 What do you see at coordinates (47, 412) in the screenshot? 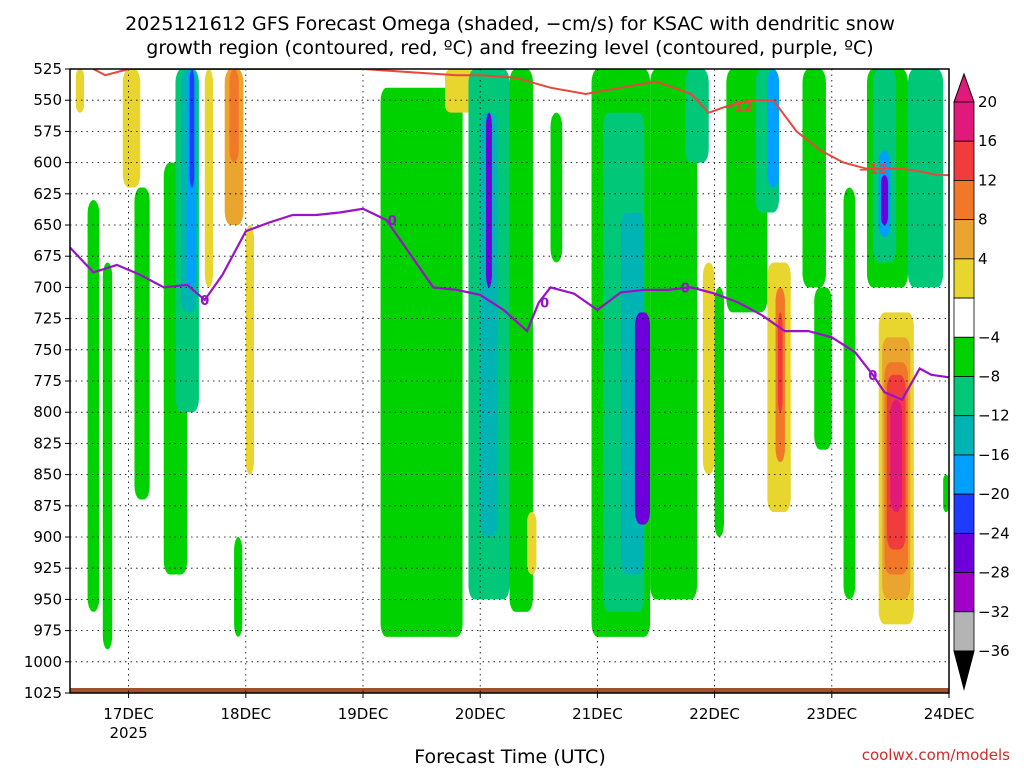
I see `y-tick-label: 800` at bounding box center [47, 412].